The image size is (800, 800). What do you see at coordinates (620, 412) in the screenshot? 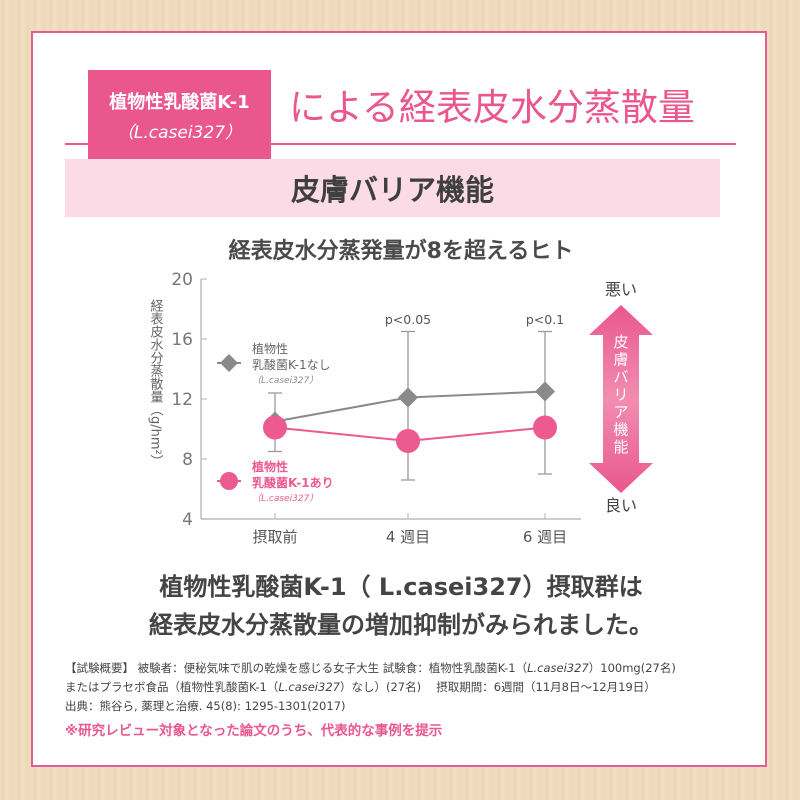
I see `scale-label-char: ア` at bounding box center [620, 412].